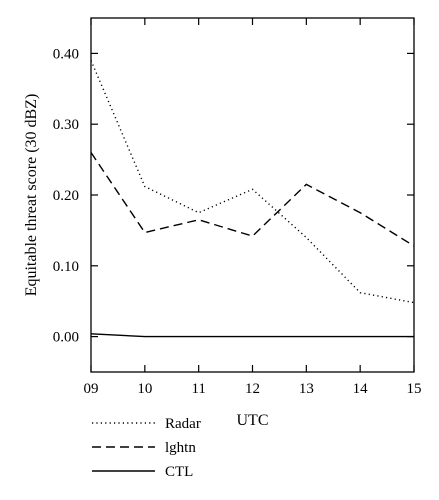 This screenshot has width=439, height=500. Describe the element at coordinates (144, 389) in the screenshot. I see `x-tick-label: 10` at that location.